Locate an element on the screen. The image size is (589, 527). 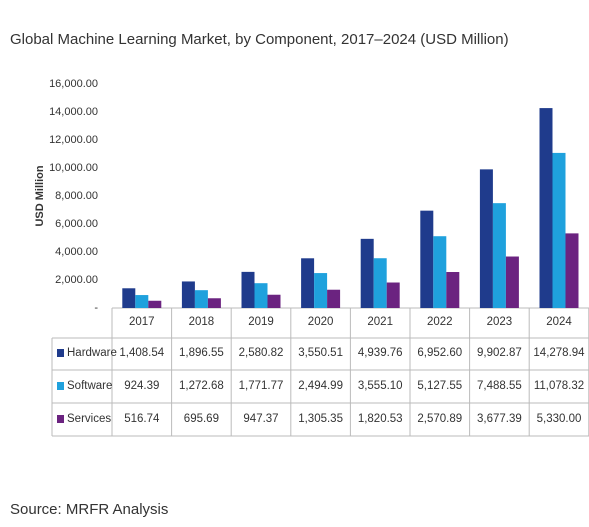
source: Source: MRFR Analysis is located at coordinates (89, 509).